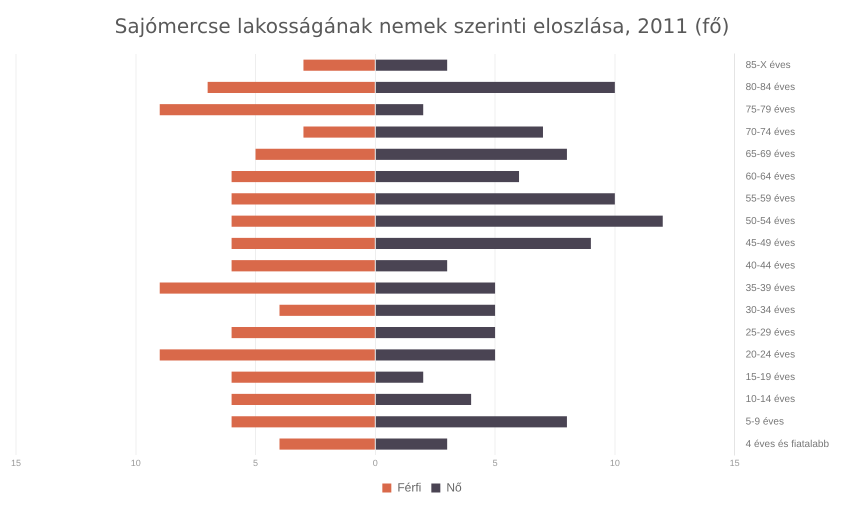 The height and width of the screenshot is (512, 844). What do you see at coordinates (771, 332) in the screenshot?
I see `y-tick-label: 25-29 éves` at bounding box center [771, 332].